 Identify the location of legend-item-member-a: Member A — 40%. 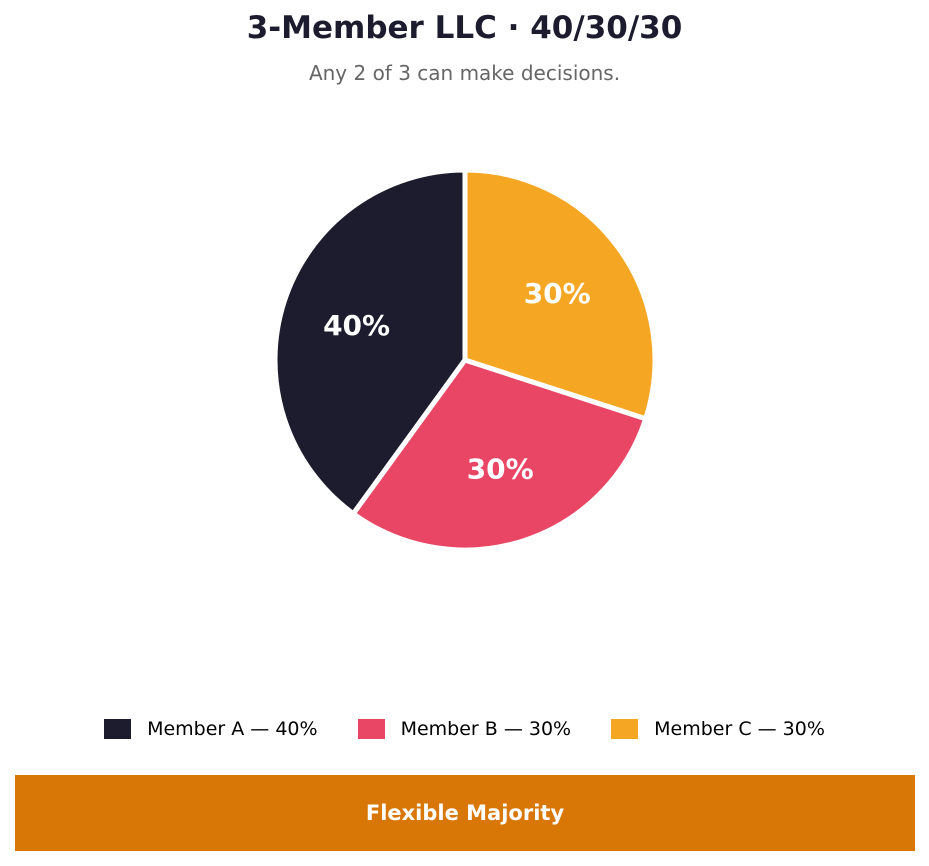
(211, 729).